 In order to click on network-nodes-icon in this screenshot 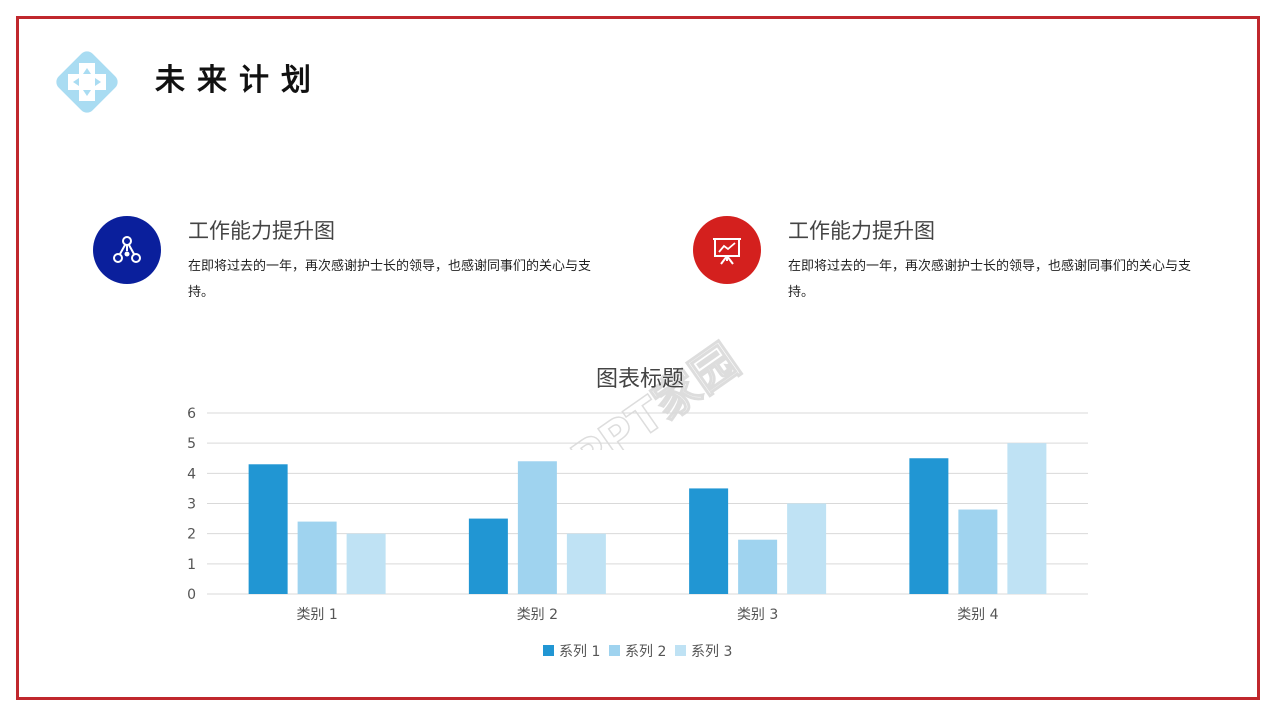, I will do `click(127, 250)`.